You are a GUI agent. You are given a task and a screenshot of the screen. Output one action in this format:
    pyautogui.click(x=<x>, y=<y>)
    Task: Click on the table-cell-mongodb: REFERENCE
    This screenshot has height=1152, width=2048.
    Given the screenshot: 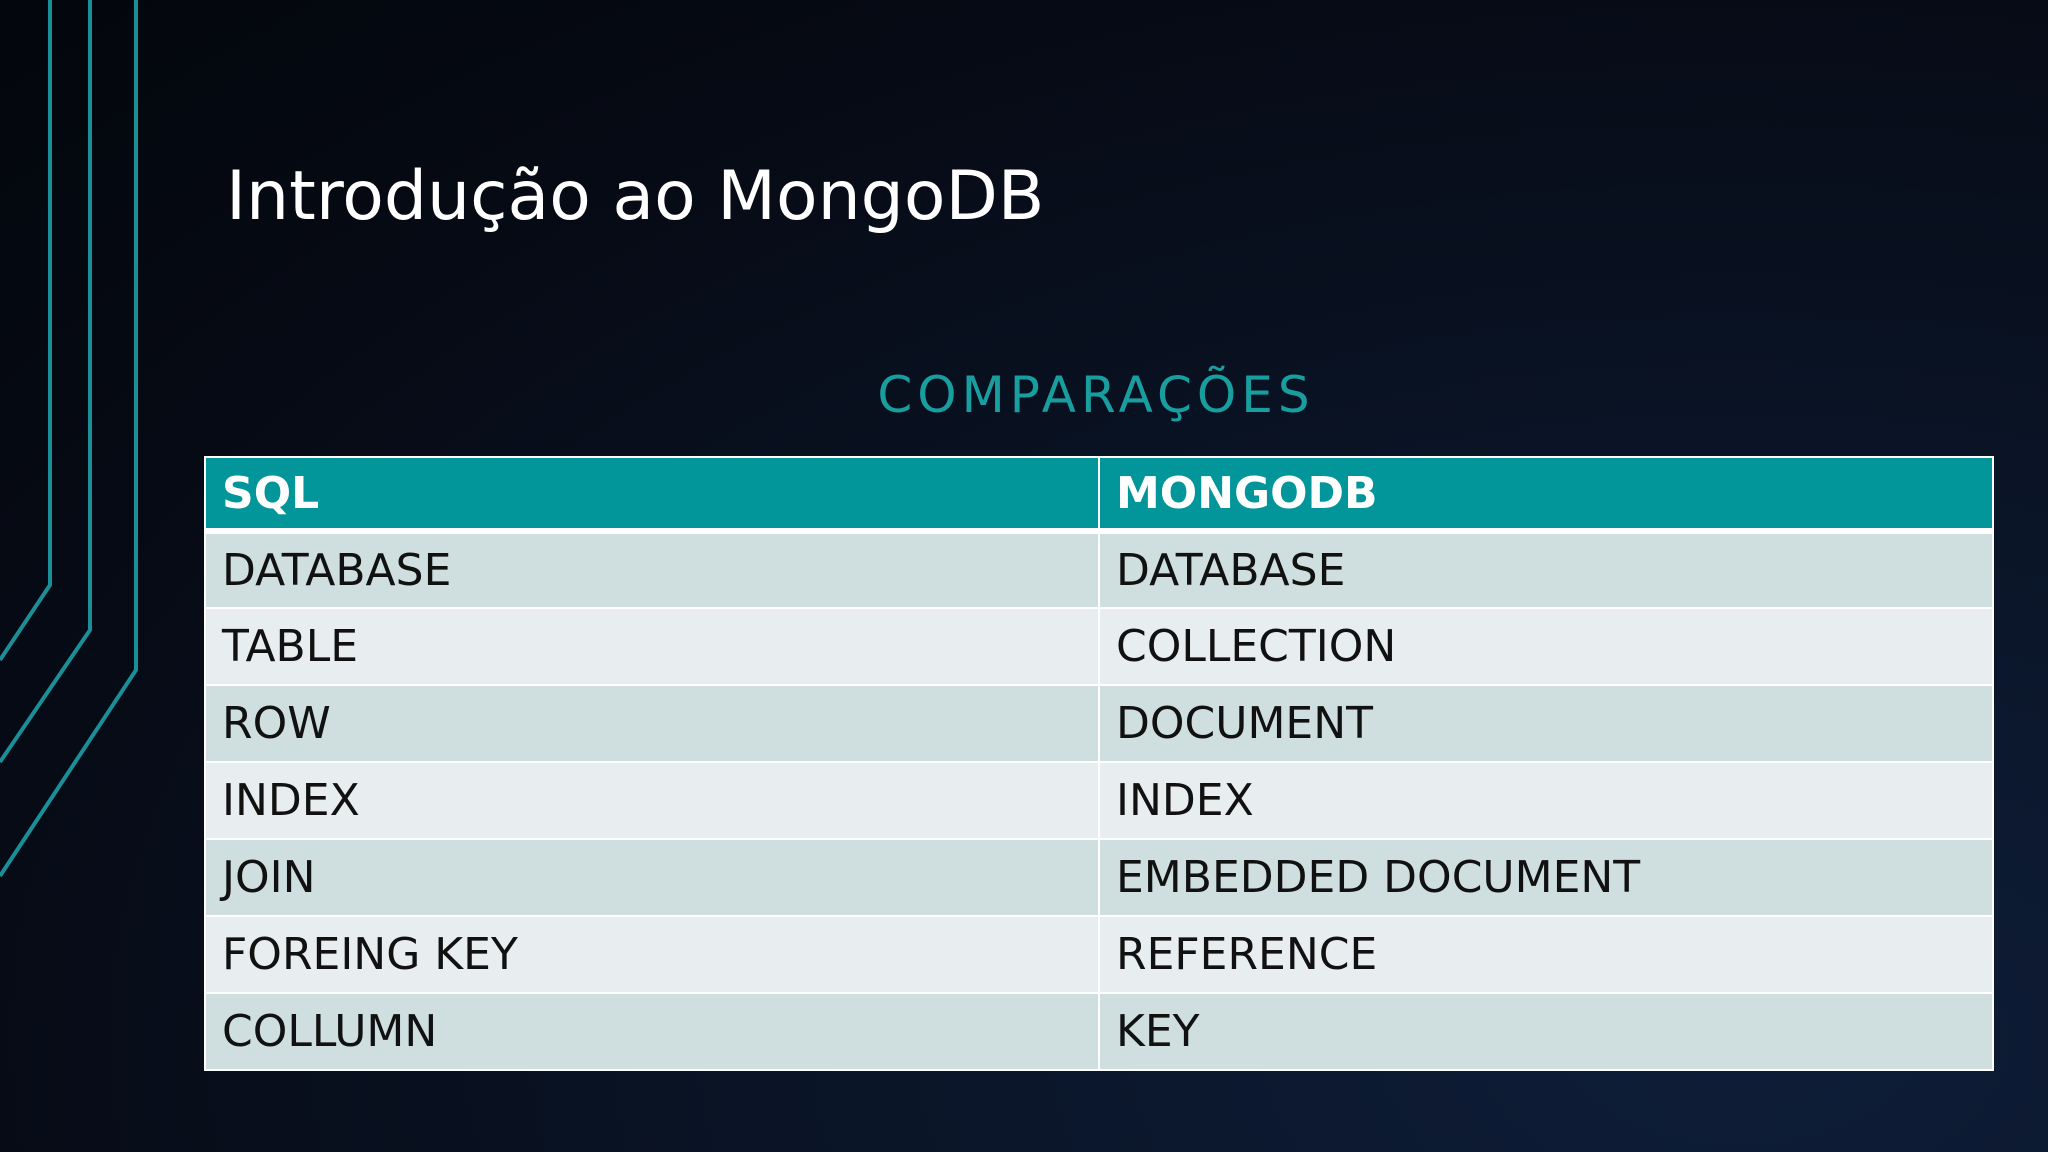 What is the action you would take?
    pyautogui.click(x=1546, y=954)
    